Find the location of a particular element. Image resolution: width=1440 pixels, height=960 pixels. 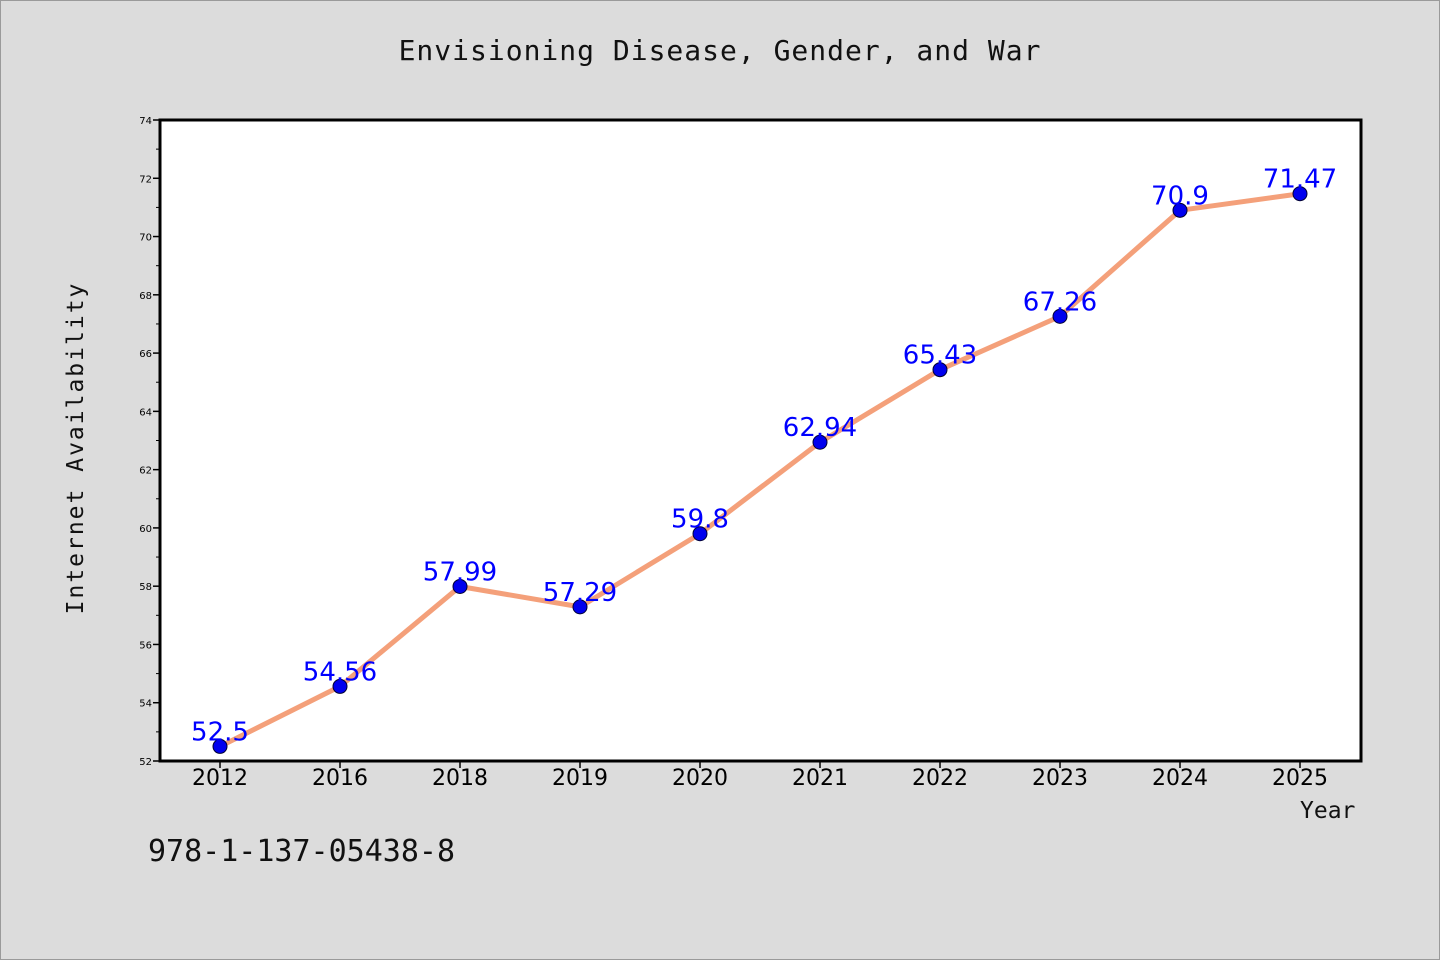

y-tick-label: 62 is located at coordinates (145, 471).